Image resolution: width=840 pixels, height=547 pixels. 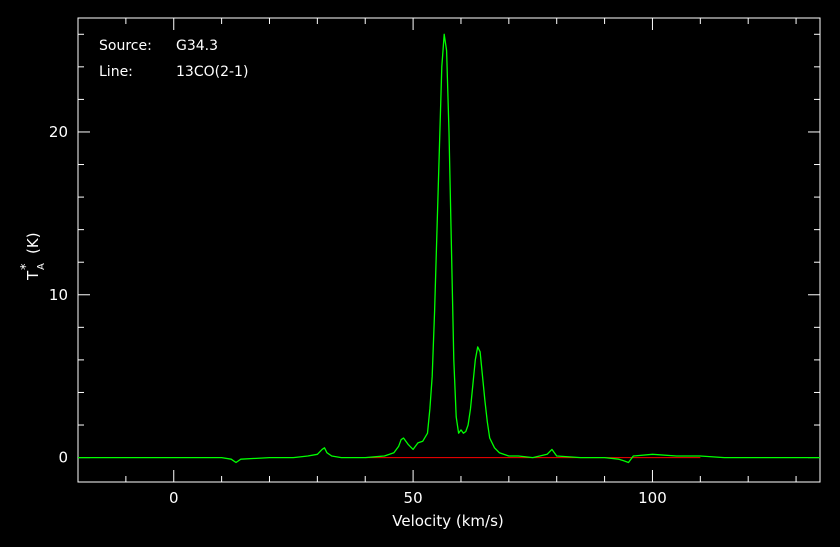 What do you see at coordinates (41, 266) in the screenshot?
I see `y-axis-label-sub: A` at bounding box center [41, 266].